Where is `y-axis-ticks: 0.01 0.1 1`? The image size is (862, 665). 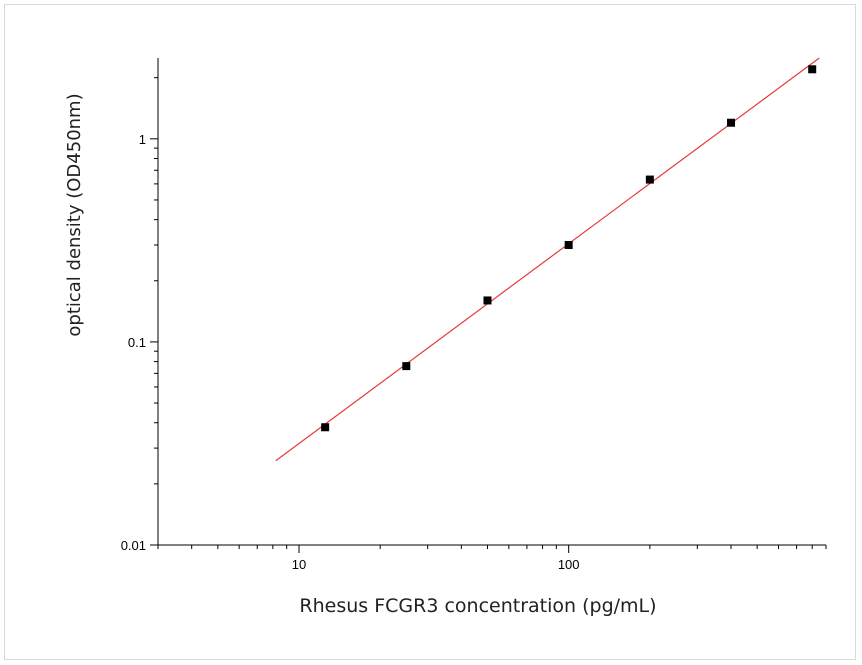 y-axis-ticks: 0.01 0.1 1 is located at coordinates (139, 315).